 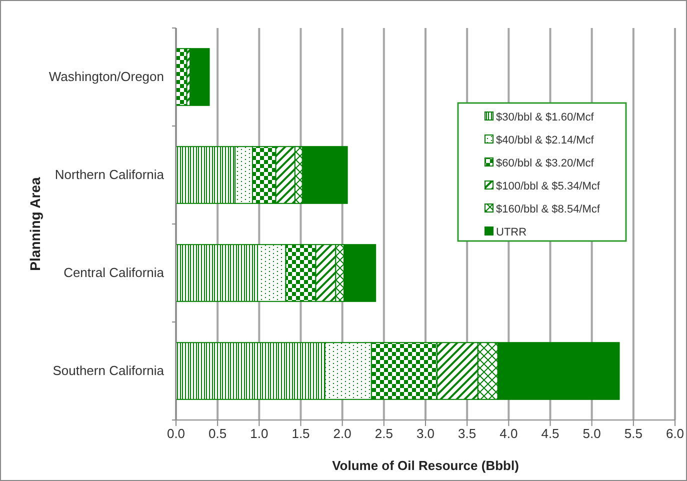 I want to click on legend-label: UTRR, so click(x=511, y=232).